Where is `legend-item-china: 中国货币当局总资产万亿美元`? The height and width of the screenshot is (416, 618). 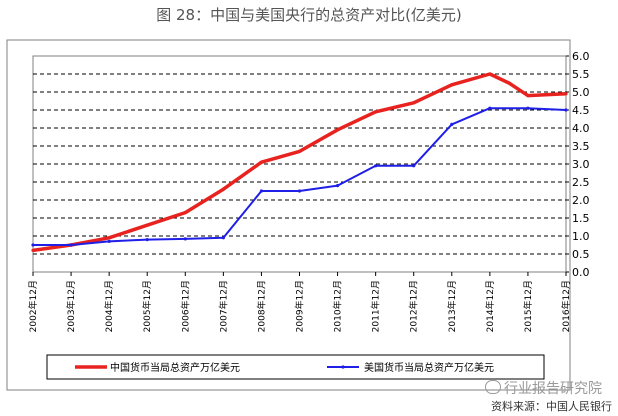 legend-item-china: 中国货币当局总资产万亿美元 is located at coordinates (157, 367).